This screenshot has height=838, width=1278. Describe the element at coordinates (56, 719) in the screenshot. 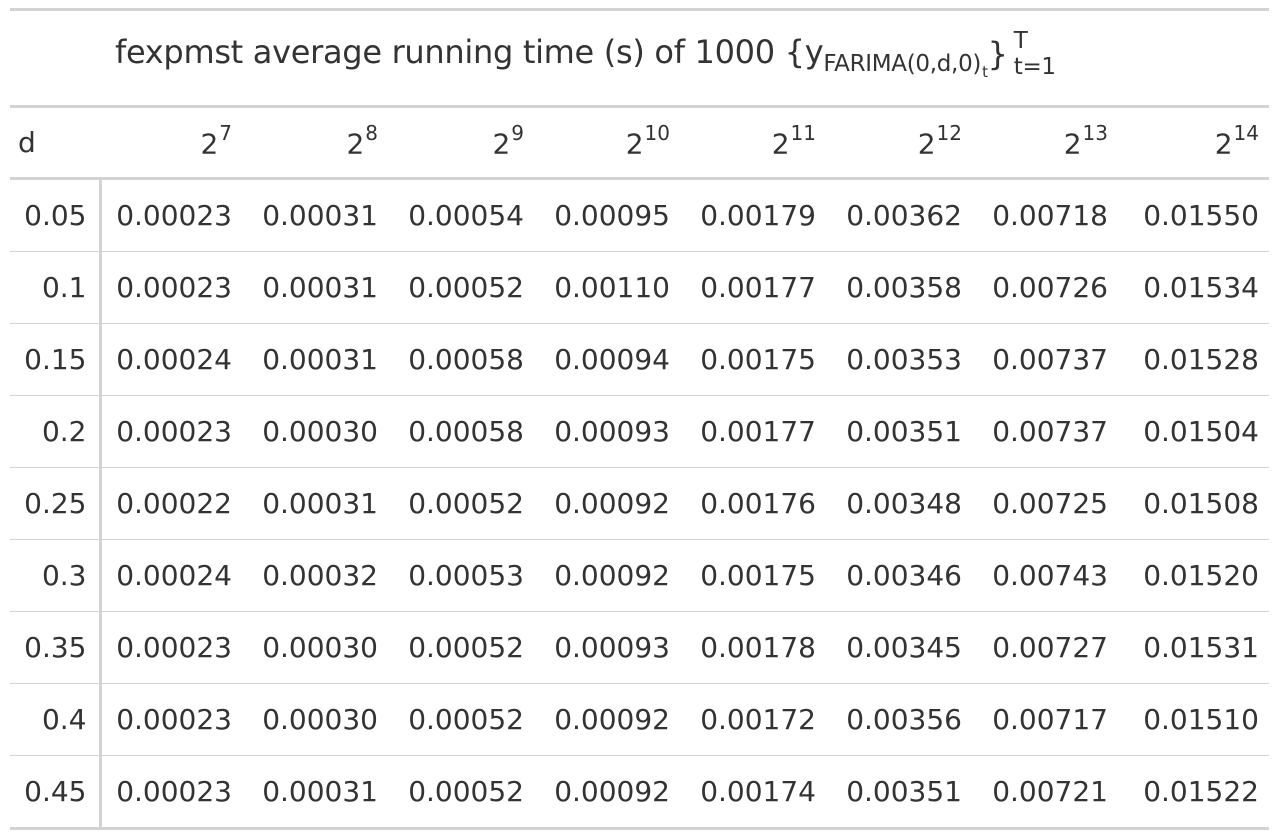

I see `row-label-d: 0.4` at that location.